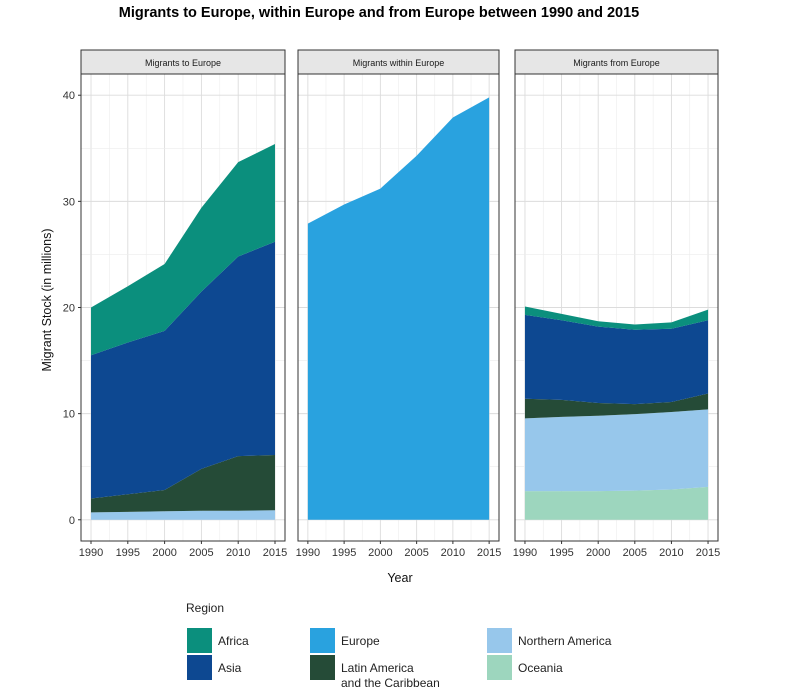 Image resolution: width=798 pixels, height=698 pixels. Describe the element at coordinates (399, 578) in the screenshot. I see `x-axis-label: Year` at that location.